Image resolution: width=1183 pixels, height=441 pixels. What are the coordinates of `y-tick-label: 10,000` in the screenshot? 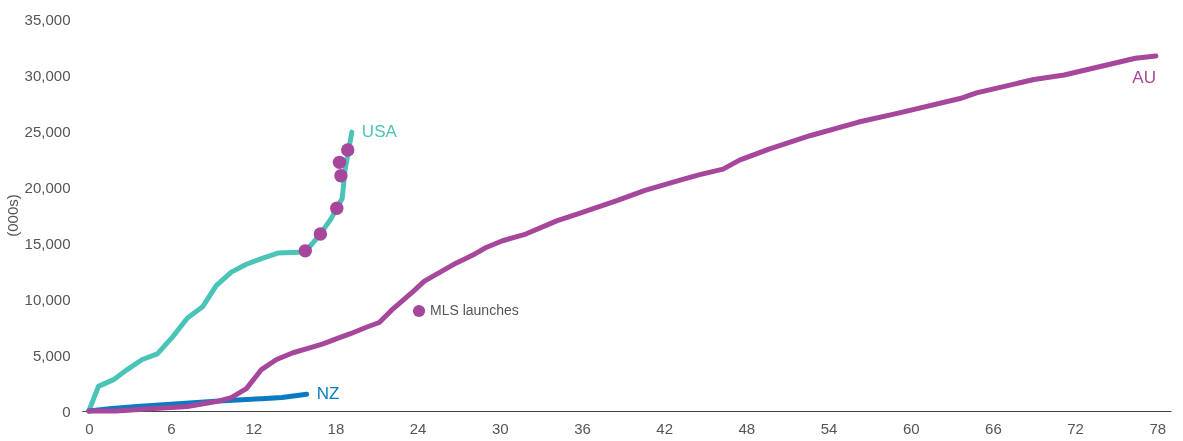 It's located at (47, 299).